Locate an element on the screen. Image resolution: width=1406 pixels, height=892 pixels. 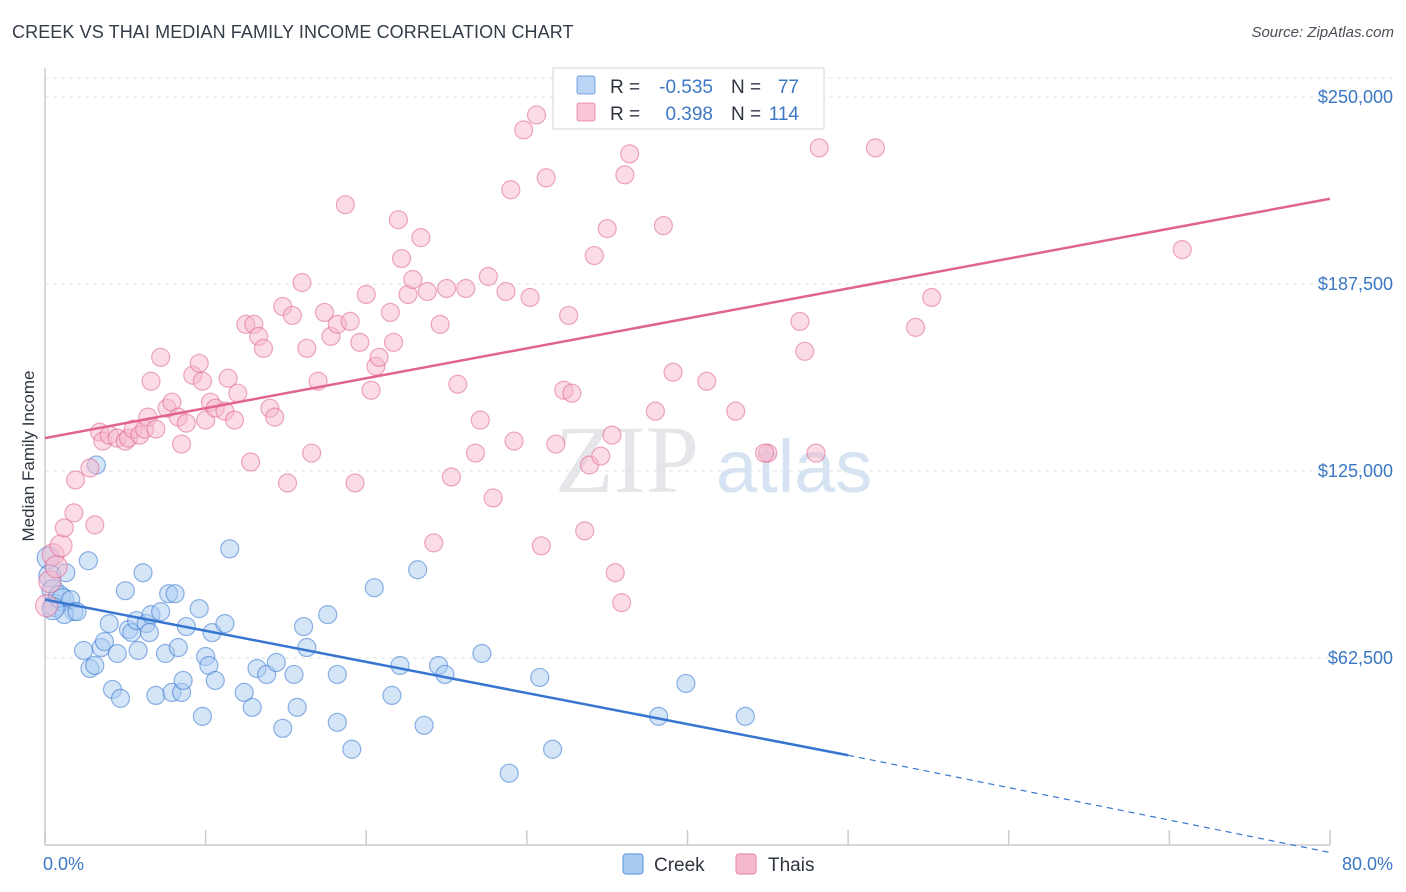
x-tick-label-max: 80.0% is located at coordinates (1367, 864).